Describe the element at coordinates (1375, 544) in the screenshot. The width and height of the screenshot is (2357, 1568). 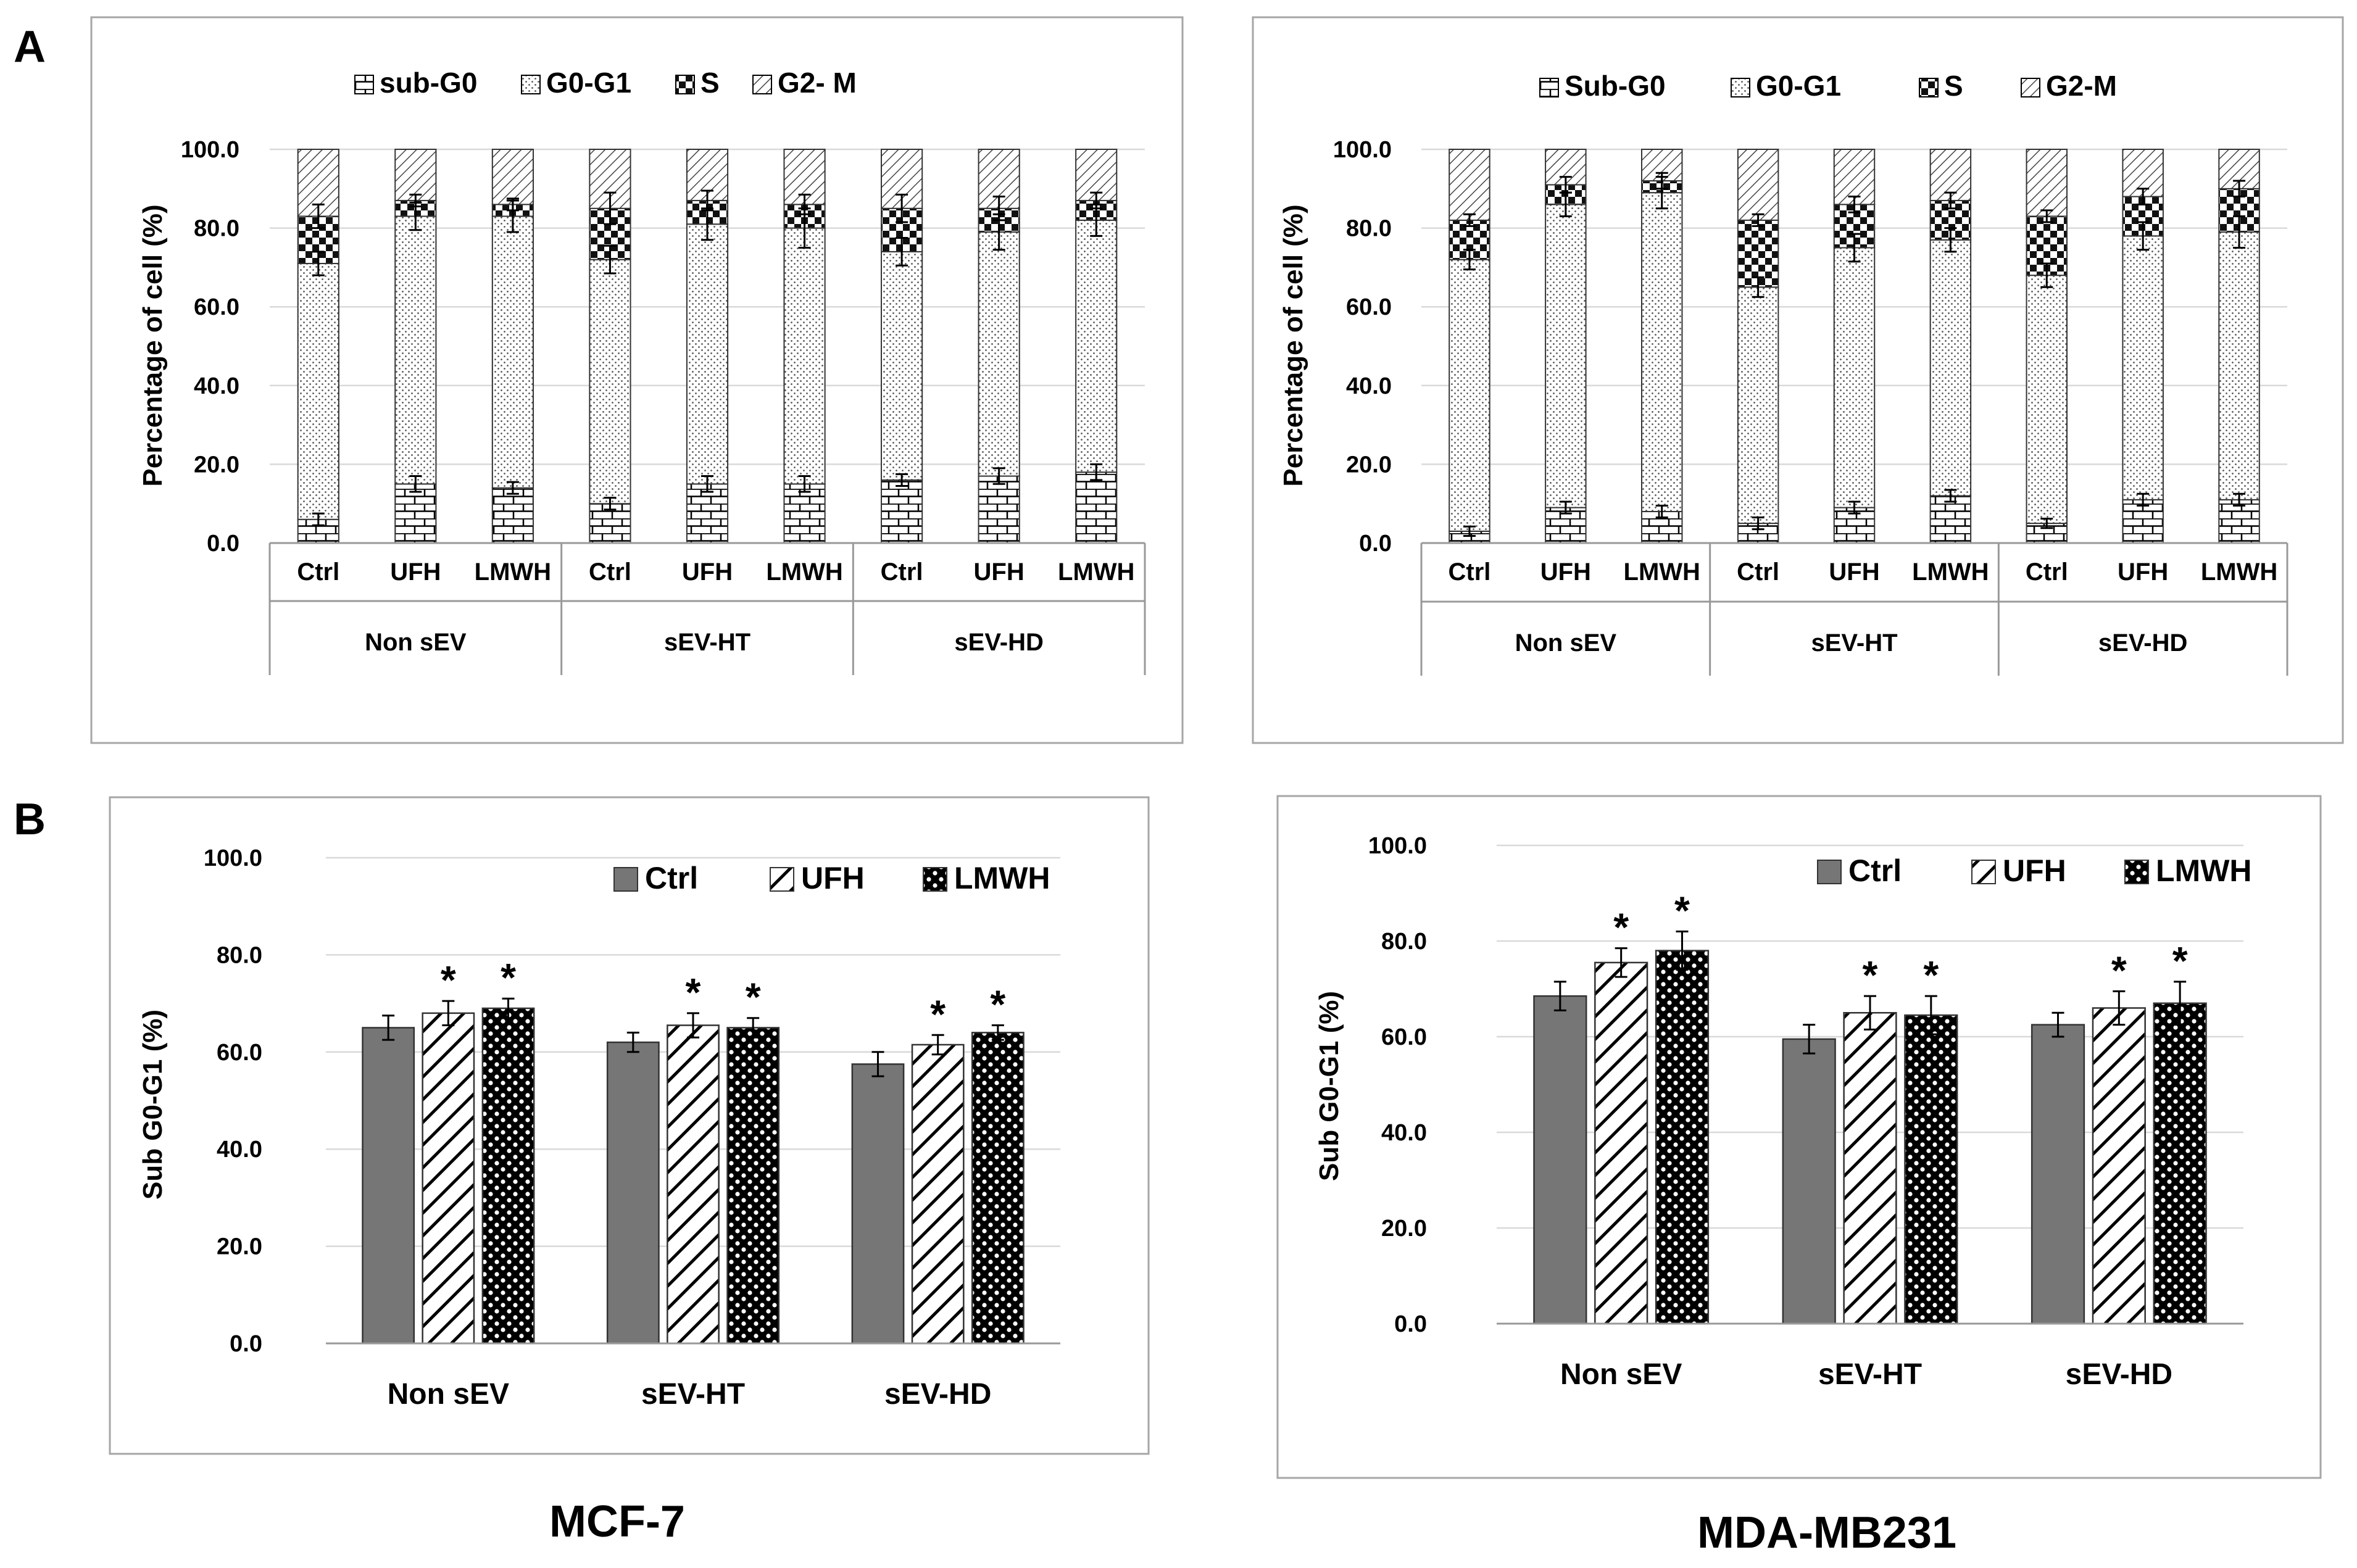
I see `a-mda-ytick-label: 0.0` at that location.